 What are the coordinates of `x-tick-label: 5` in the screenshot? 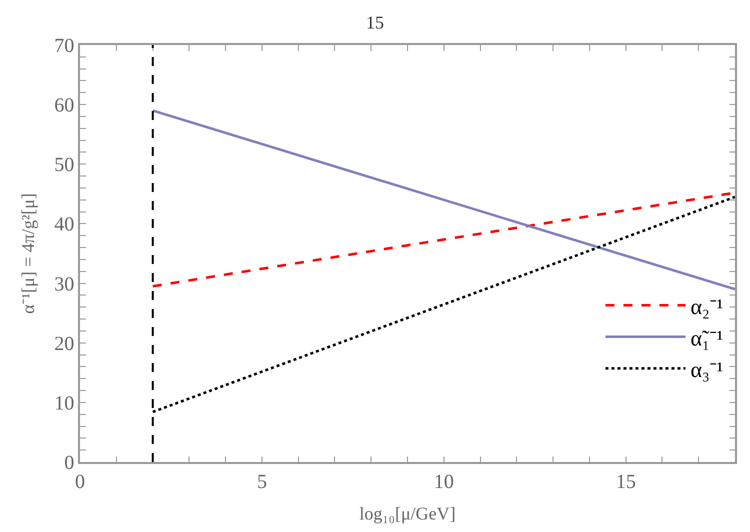 It's located at (261, 481).